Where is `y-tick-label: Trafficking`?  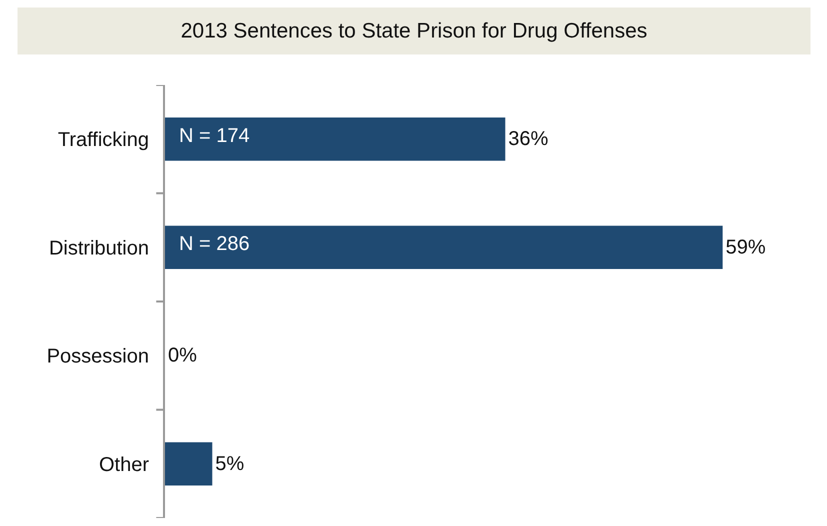
y-tick-label: Trafficking is located at coordinates (103, 140).